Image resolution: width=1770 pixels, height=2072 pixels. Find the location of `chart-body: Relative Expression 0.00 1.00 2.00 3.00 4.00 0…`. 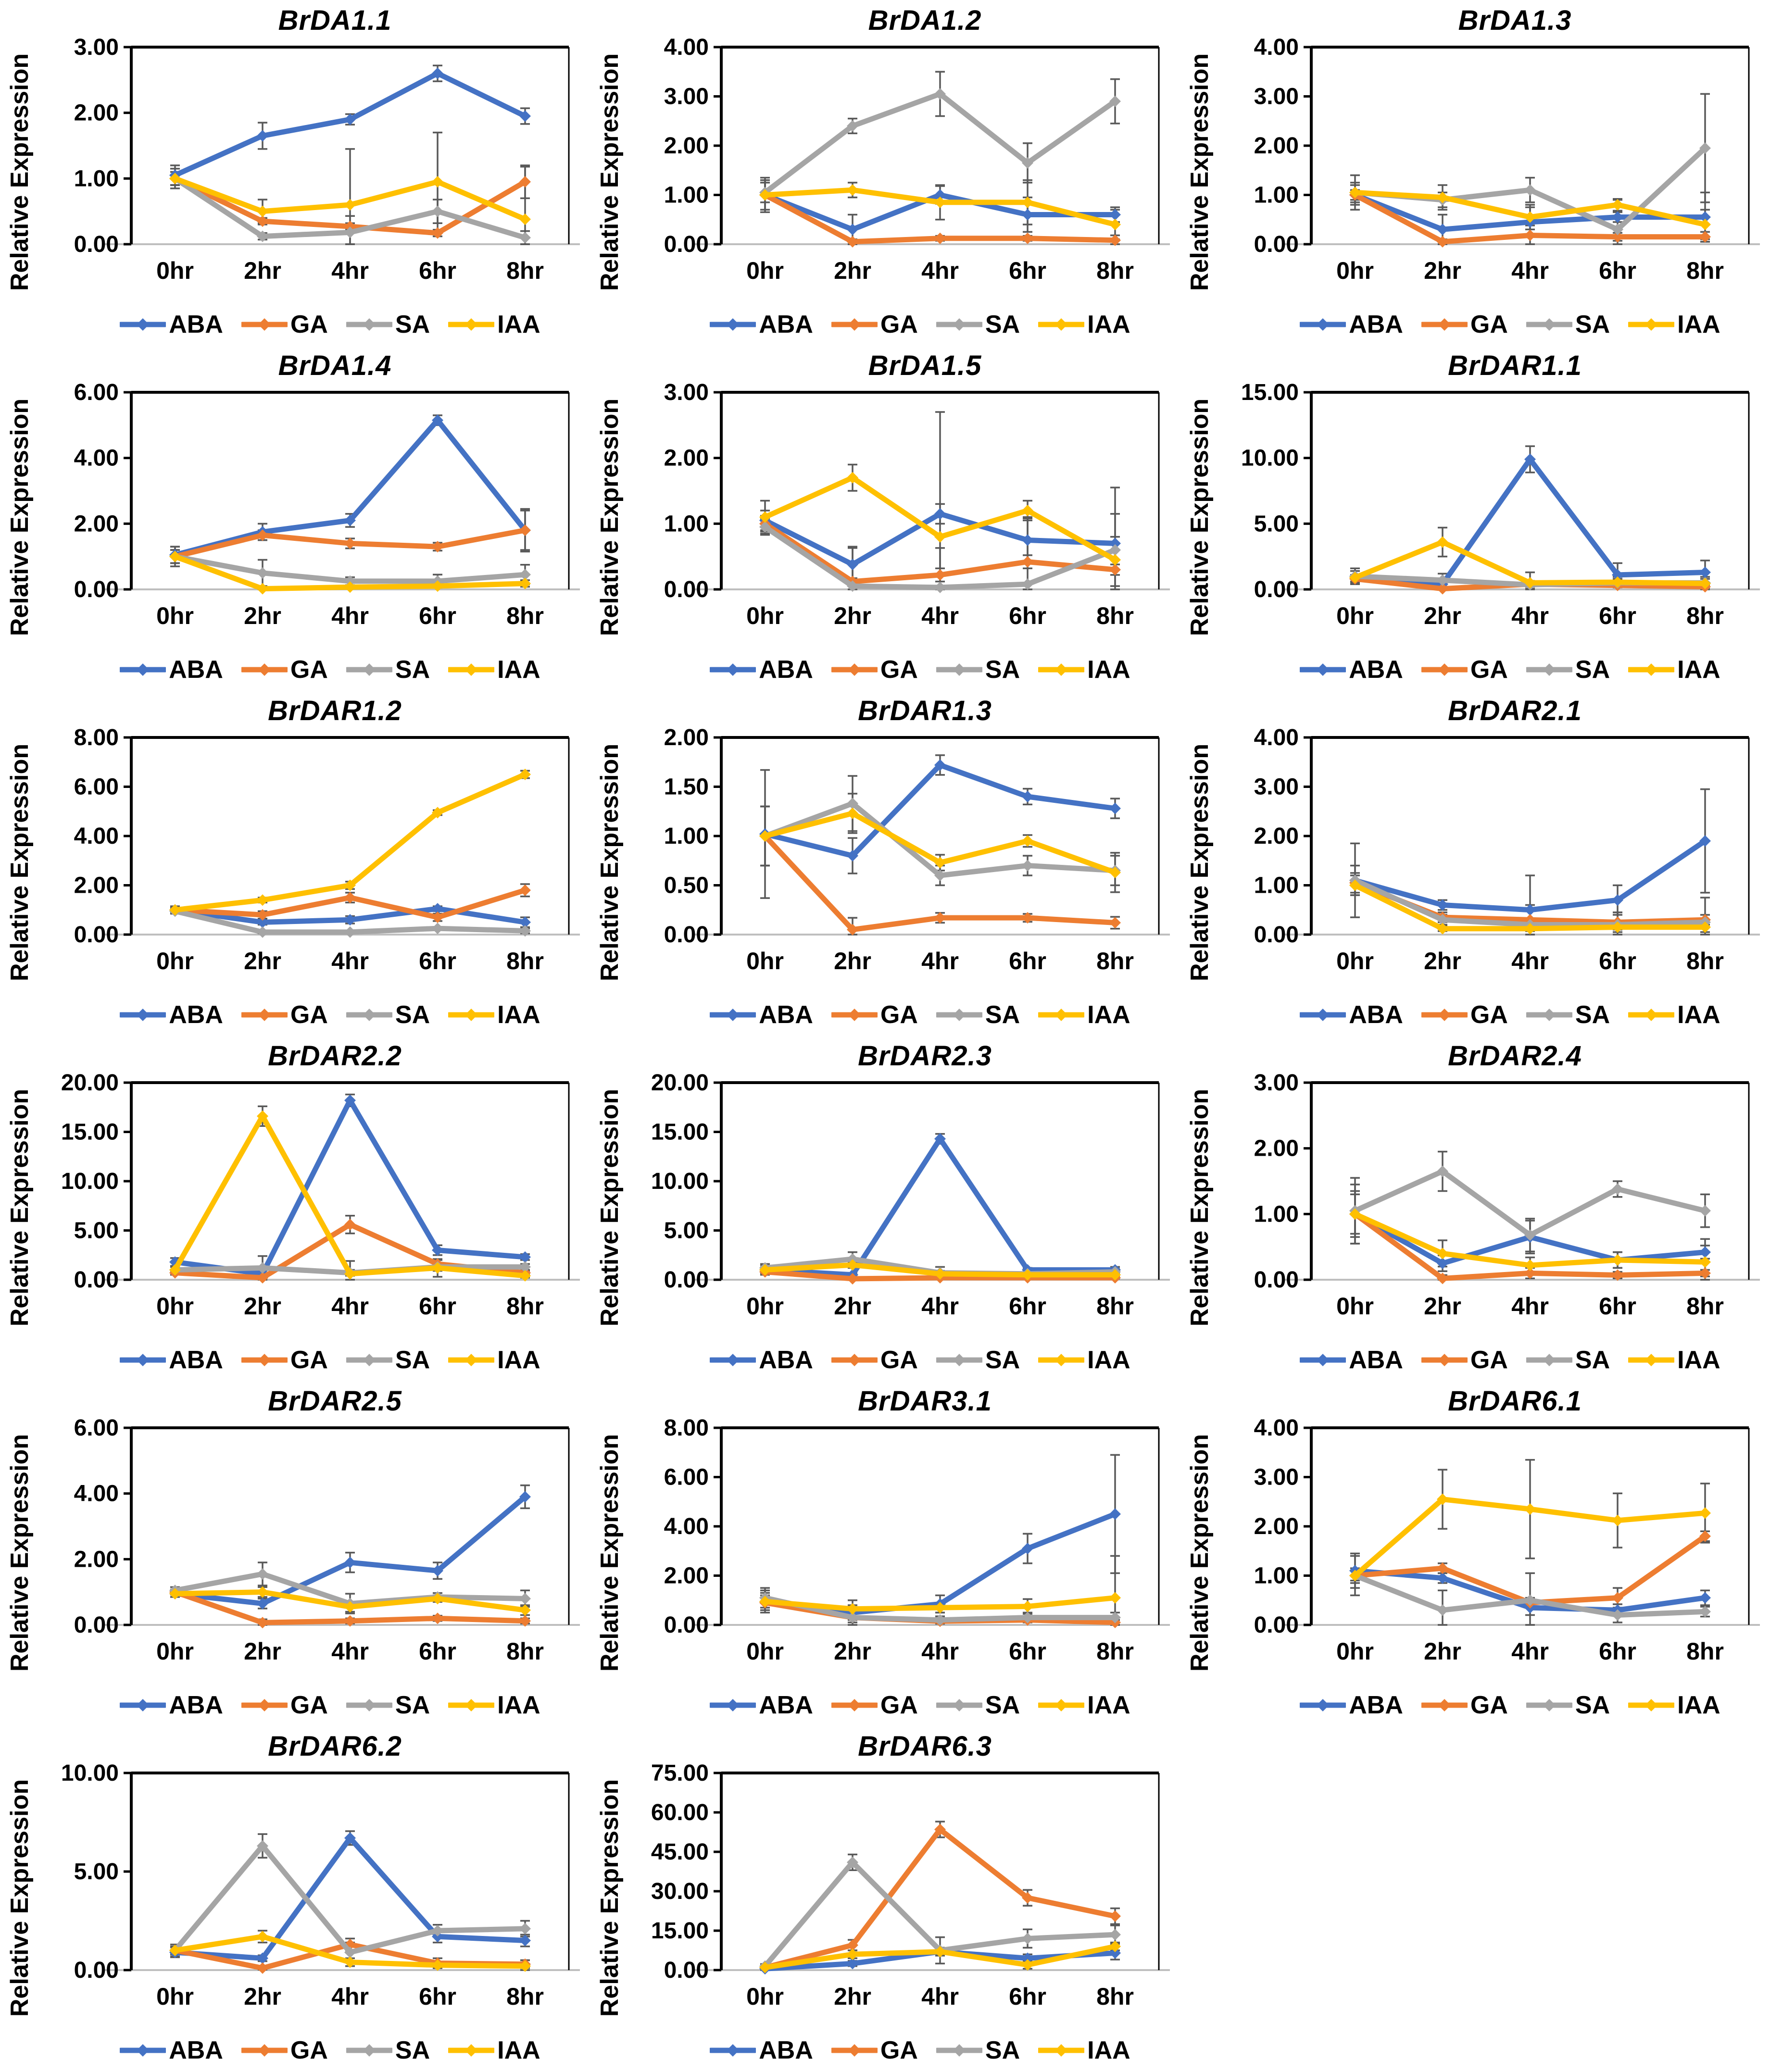

chart-body: Relative Expression 0.00 1.00 2.00 3.00 4.00 0… is located at coordinates (1474, 172).